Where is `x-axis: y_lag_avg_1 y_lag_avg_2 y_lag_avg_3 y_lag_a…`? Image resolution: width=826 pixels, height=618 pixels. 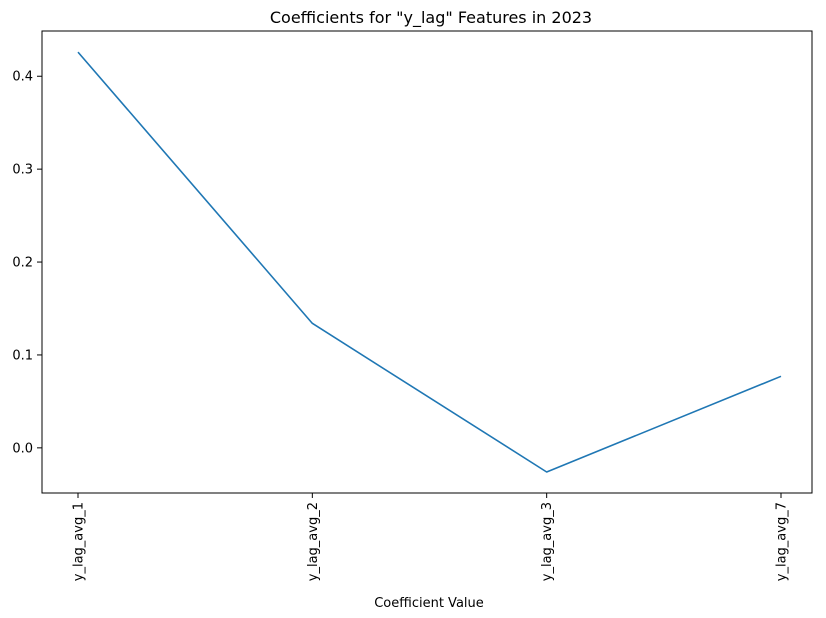
x-axis: y_lag_avg_1 y_lag_avg_2 y_lag_avg_3 y_lag_a… is located at coordinates (431, 537).